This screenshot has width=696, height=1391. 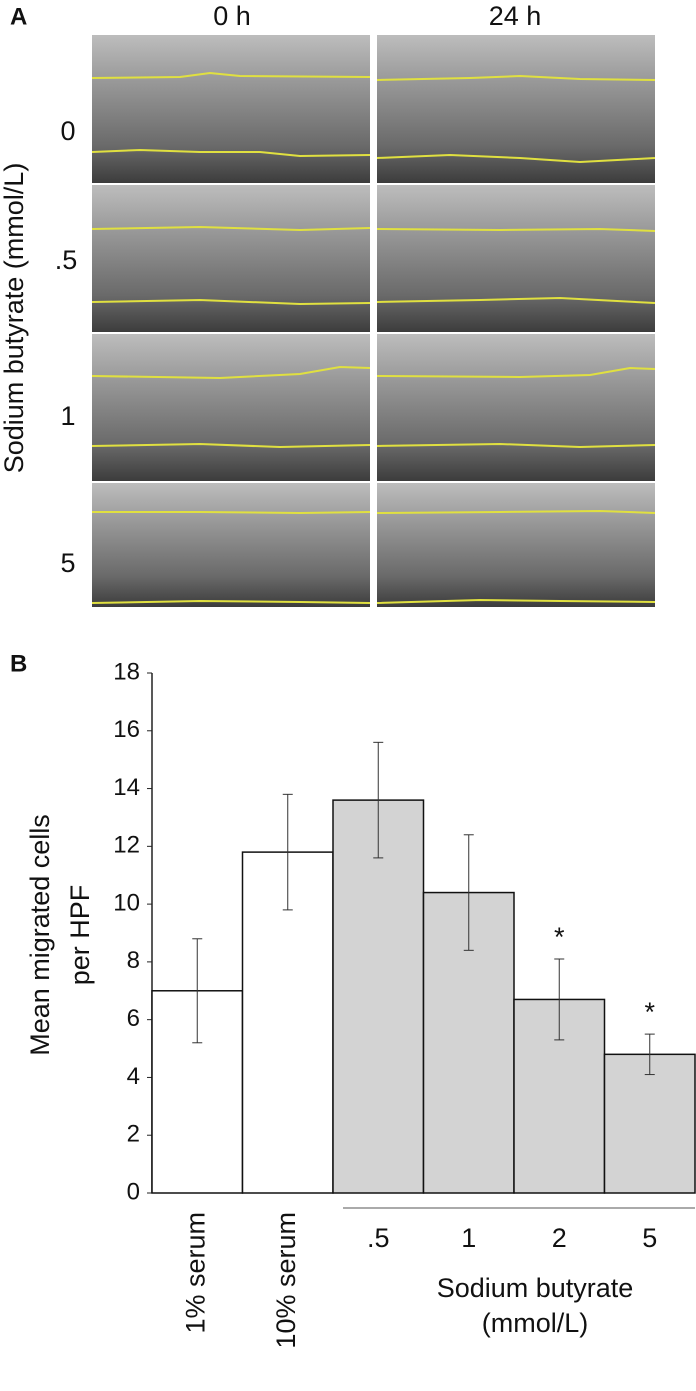 I want to click on y-tick-label: 12, so click(x=126, y=845).